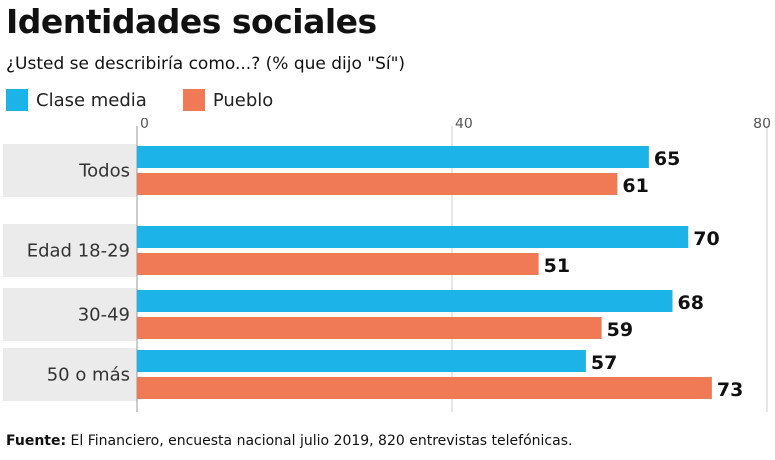 The height and width of the screenshot is (460, 775). What do you see at coordinates (91, 100) in the screenshot?
I see `legend-label-clase-media: Clase media` at bounding box center [91, 100].